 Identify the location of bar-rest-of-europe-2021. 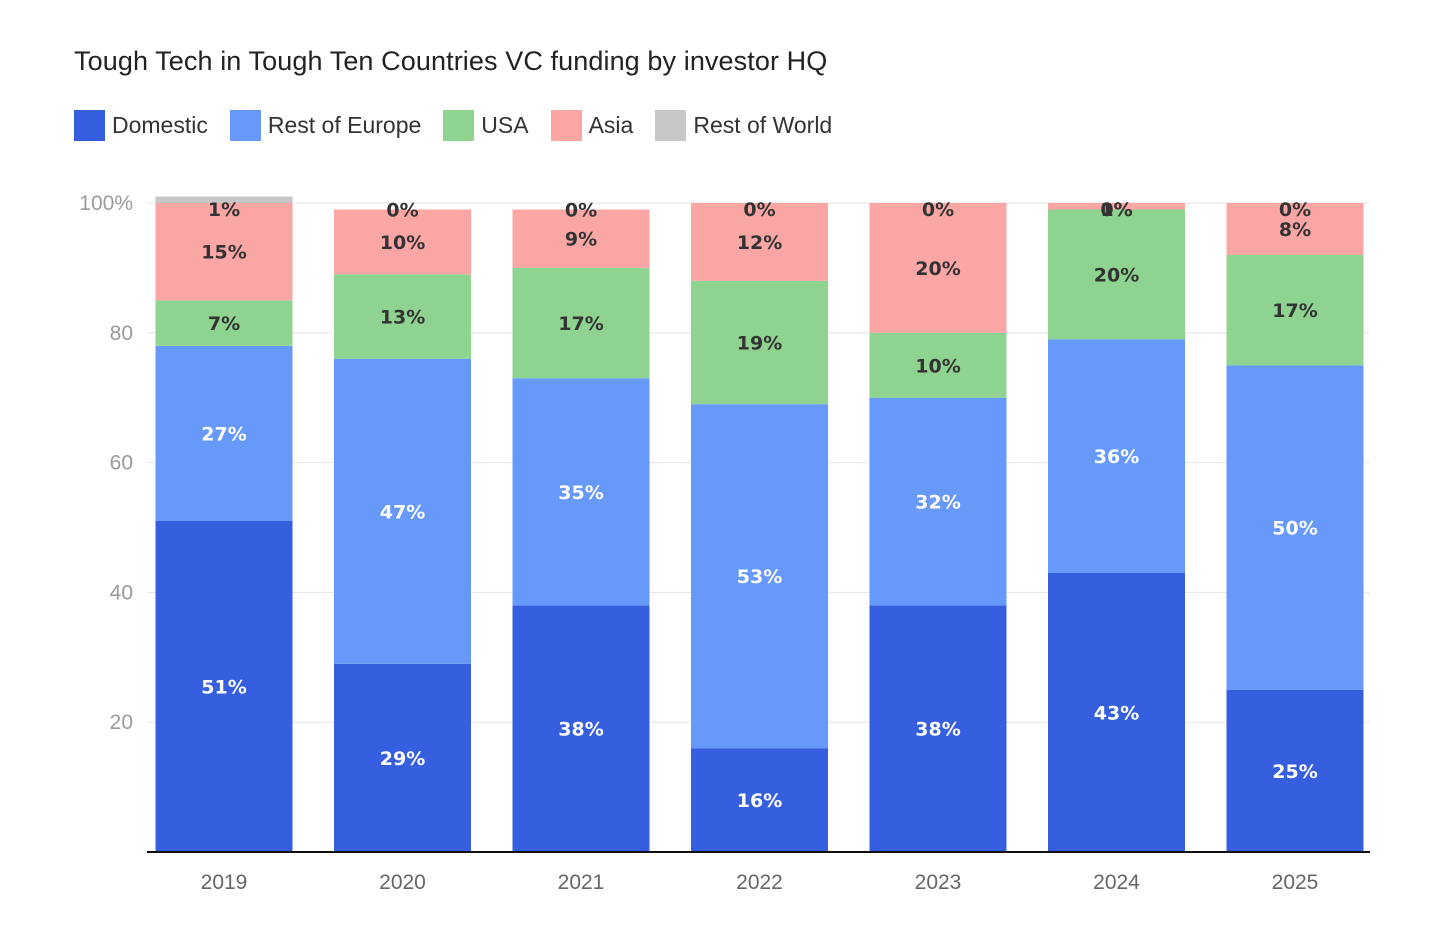
(581, 492).